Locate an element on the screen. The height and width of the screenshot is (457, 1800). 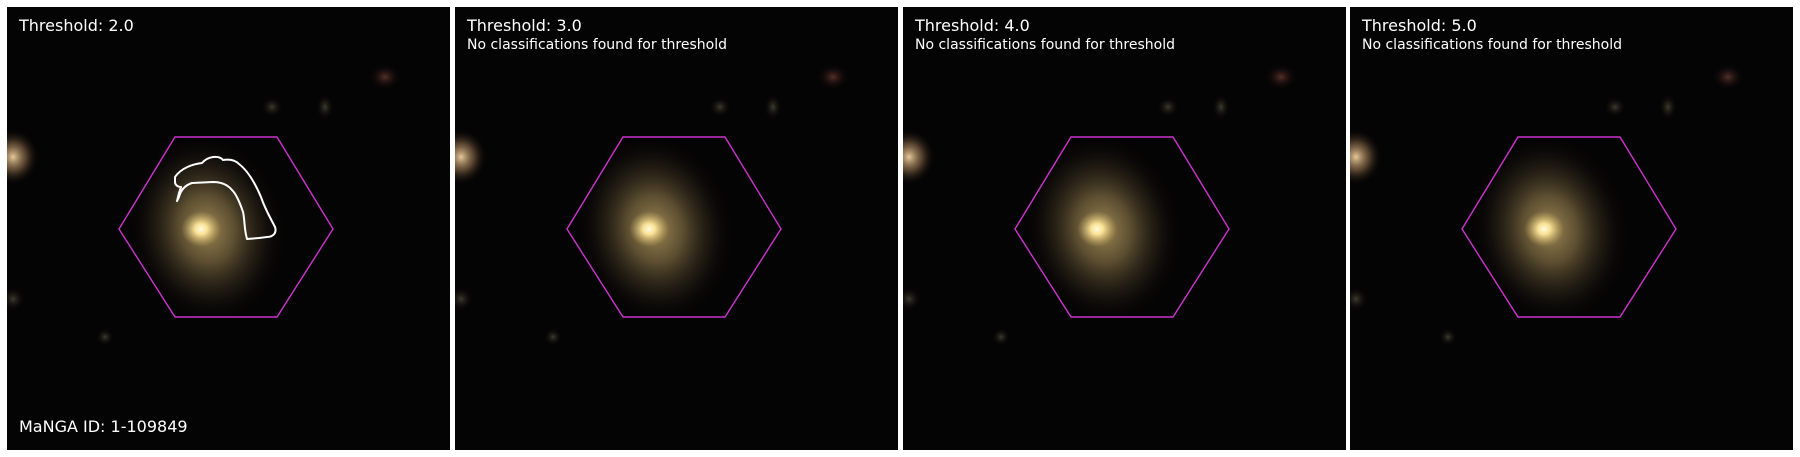
panel-title: Threshold: 5.0 is located at coordinates (1419, 25).